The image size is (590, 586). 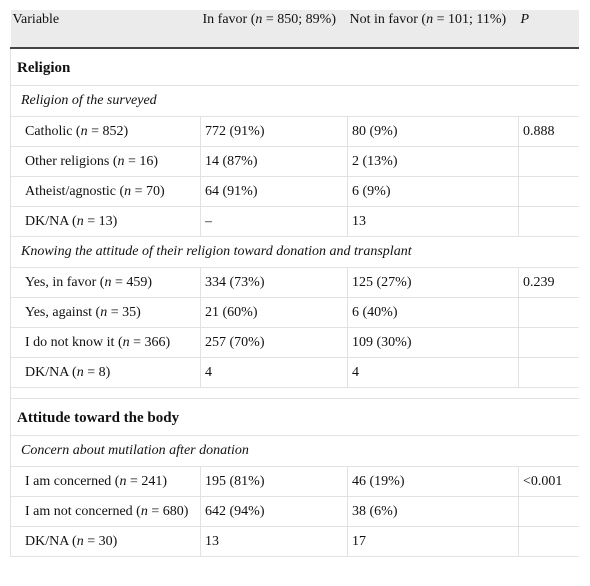 I want to click on text-part: Atheist/agnostic (, so click(x=75, y=191).